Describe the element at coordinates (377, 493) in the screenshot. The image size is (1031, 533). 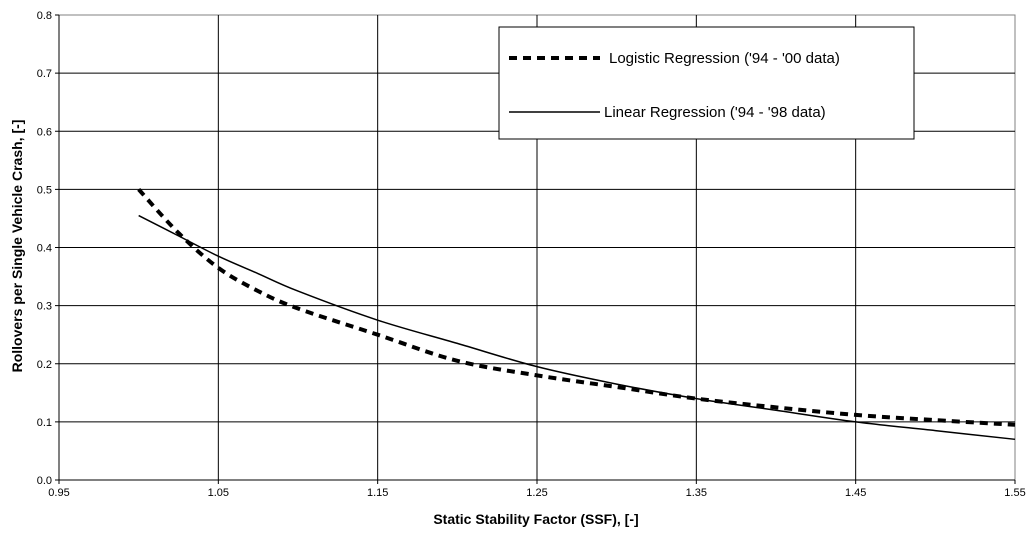
I see `x-tick-label: 1.15` at that location.